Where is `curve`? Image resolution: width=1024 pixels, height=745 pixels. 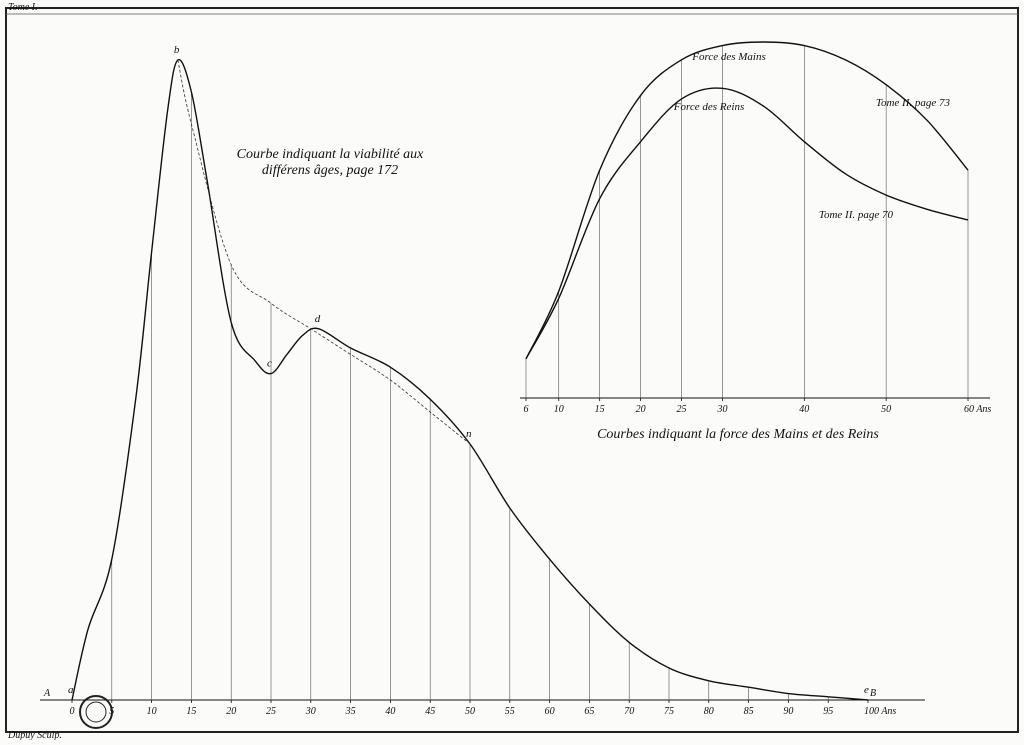 curve is located at coordinates (324, 252).